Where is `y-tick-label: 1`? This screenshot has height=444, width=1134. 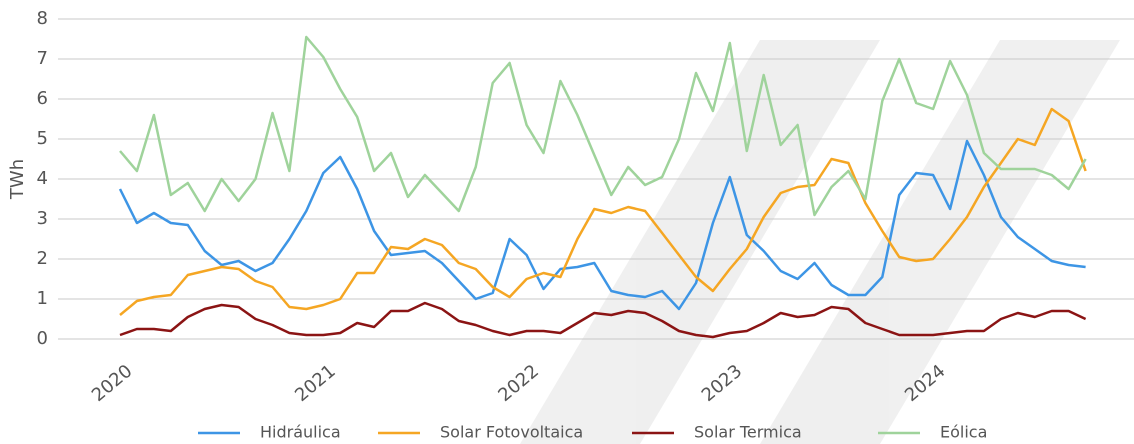
y-tick-label: 1 is located at coordinates (42, 298).